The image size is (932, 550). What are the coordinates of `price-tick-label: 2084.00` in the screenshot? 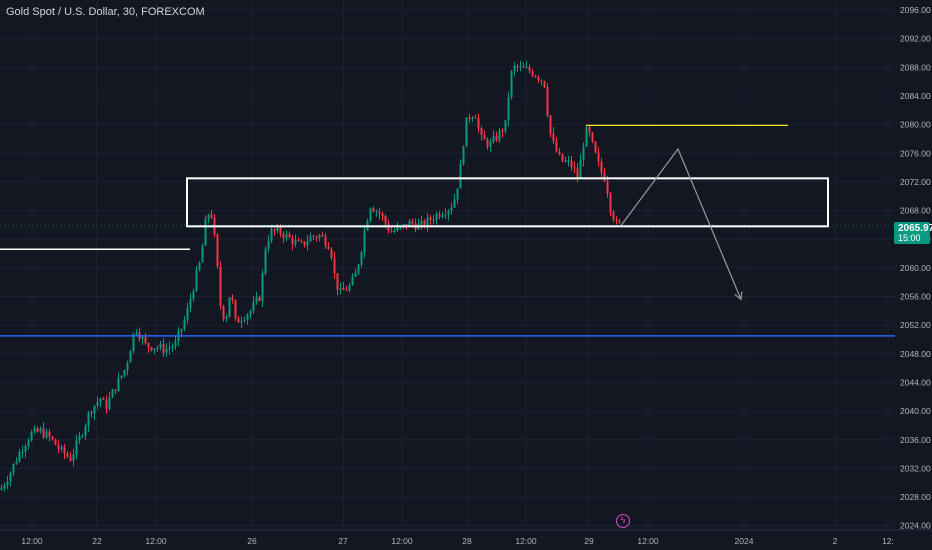 It's located at (915, 96).